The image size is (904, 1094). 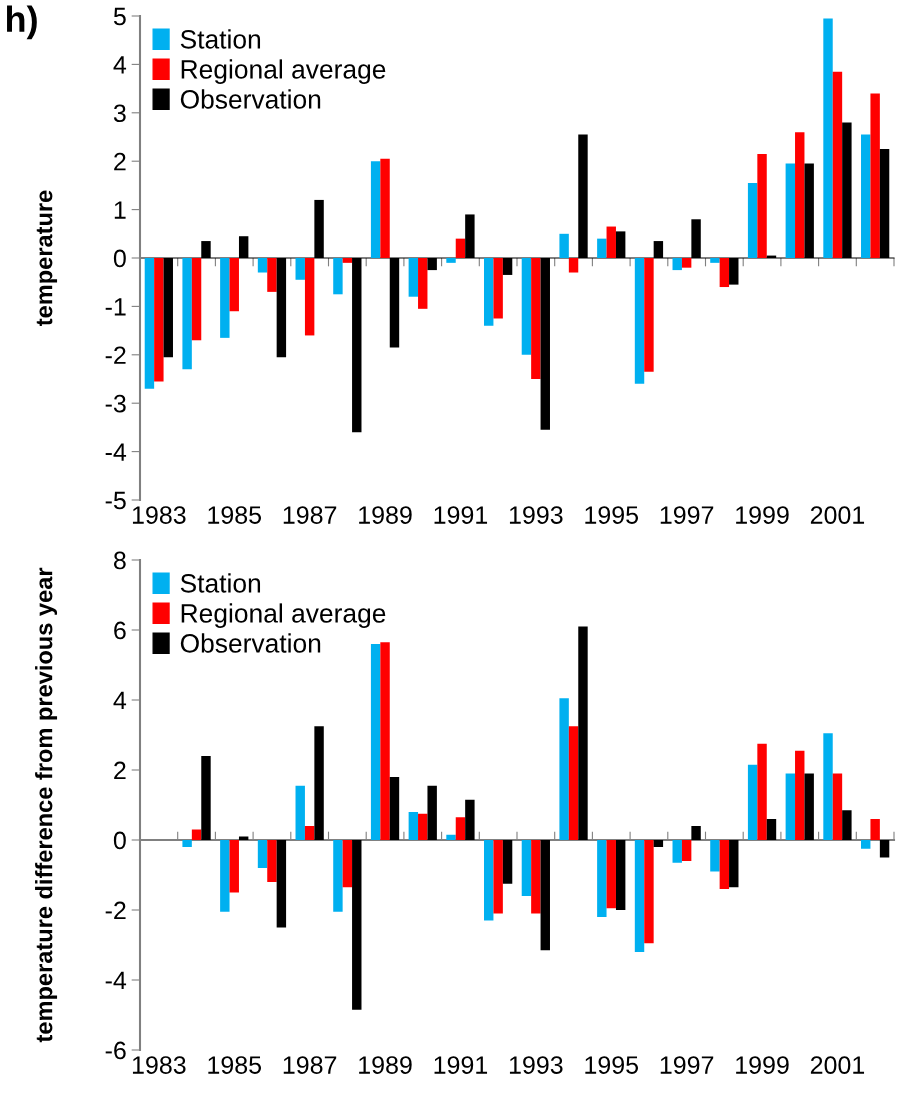 What do you see at coordinates (120, 161) in the screenshot?
I see `y-tick-label: 2` at bounding box center [120, 161].